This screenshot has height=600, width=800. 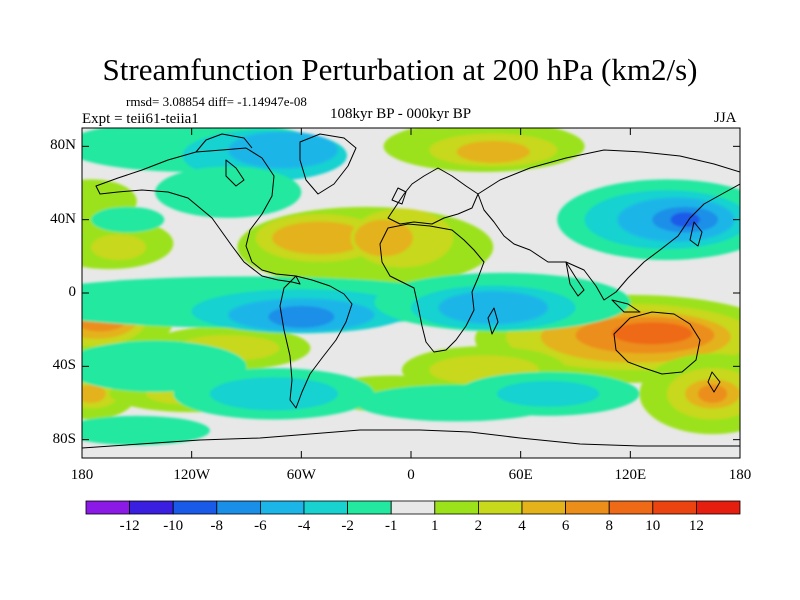 I want to click on x-tick-label: 120E, so click(x=630, y=475).